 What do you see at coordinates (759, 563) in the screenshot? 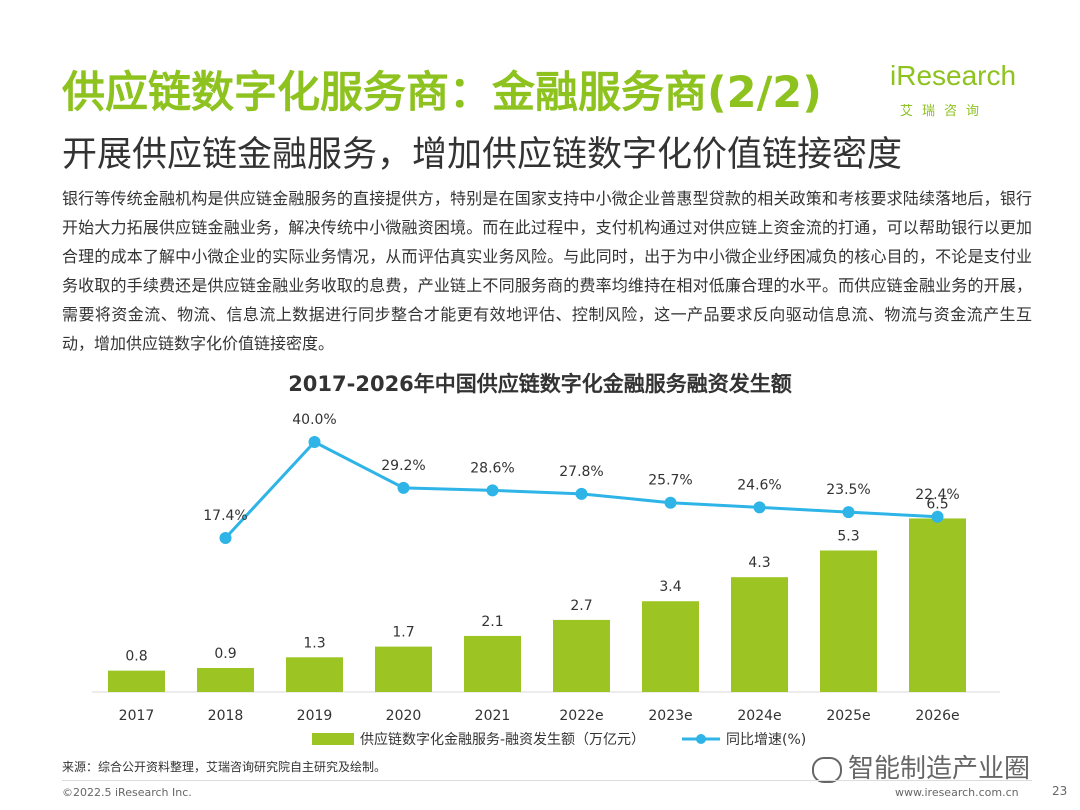
I see `bar-label-2024e: 4.3` at bounding box center [759, 563].